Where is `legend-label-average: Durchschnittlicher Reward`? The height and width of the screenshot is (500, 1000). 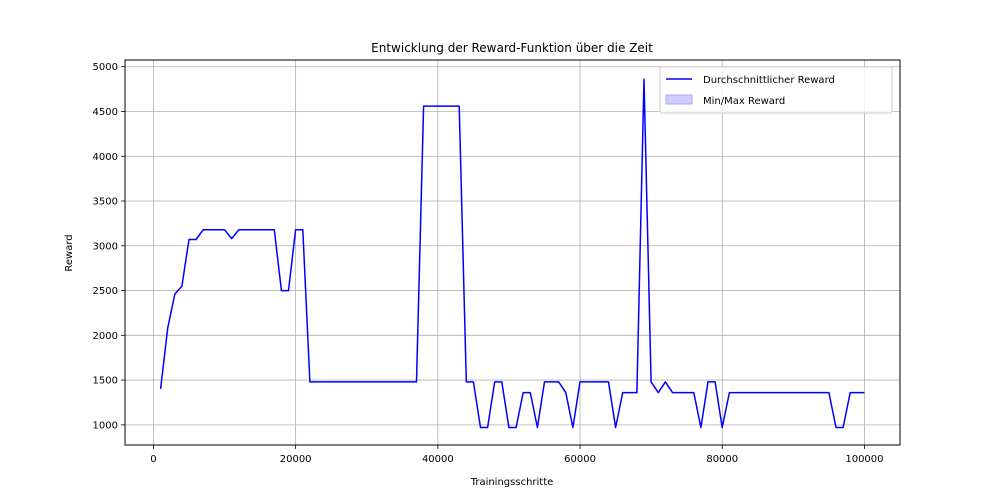 legend-label-average: Durchschnittlicher Reward is located at coordinates (769, 80).